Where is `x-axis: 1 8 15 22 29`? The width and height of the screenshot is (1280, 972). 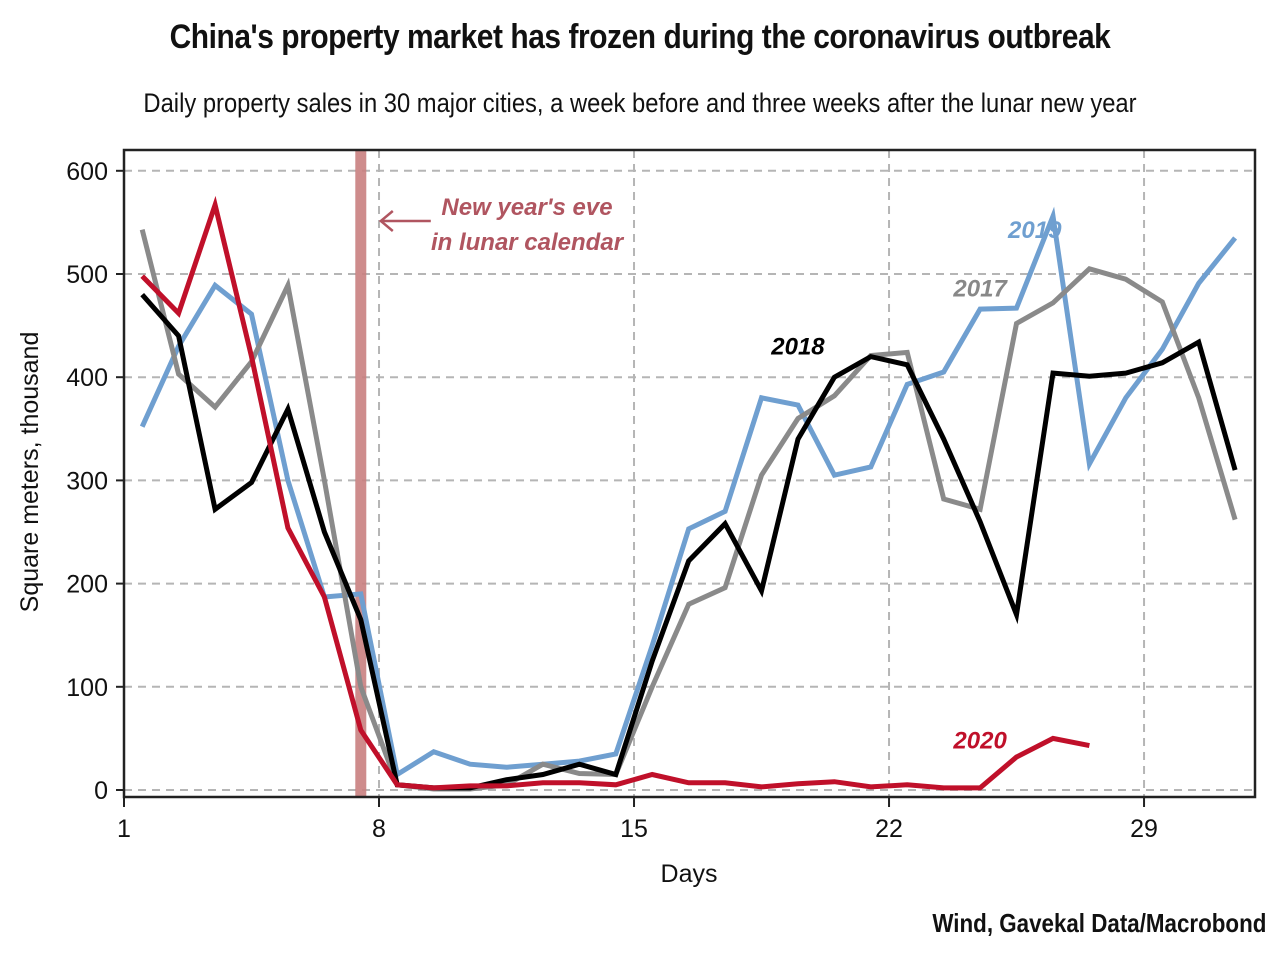
x-axis: 1 8 15 22 29 is located at coordinates (637, 820).